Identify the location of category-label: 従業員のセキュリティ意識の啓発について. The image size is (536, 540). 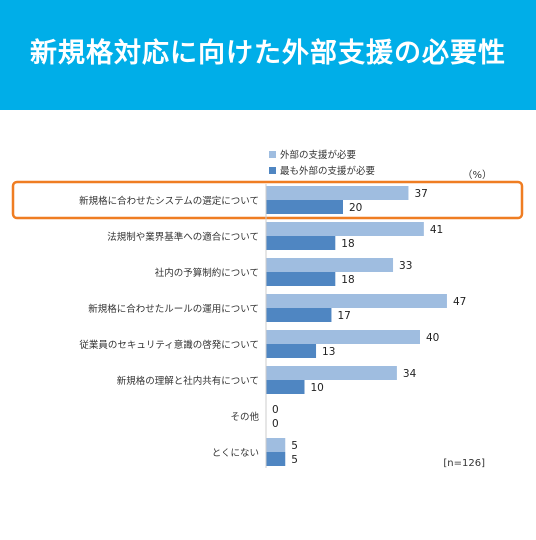
(169, 345).